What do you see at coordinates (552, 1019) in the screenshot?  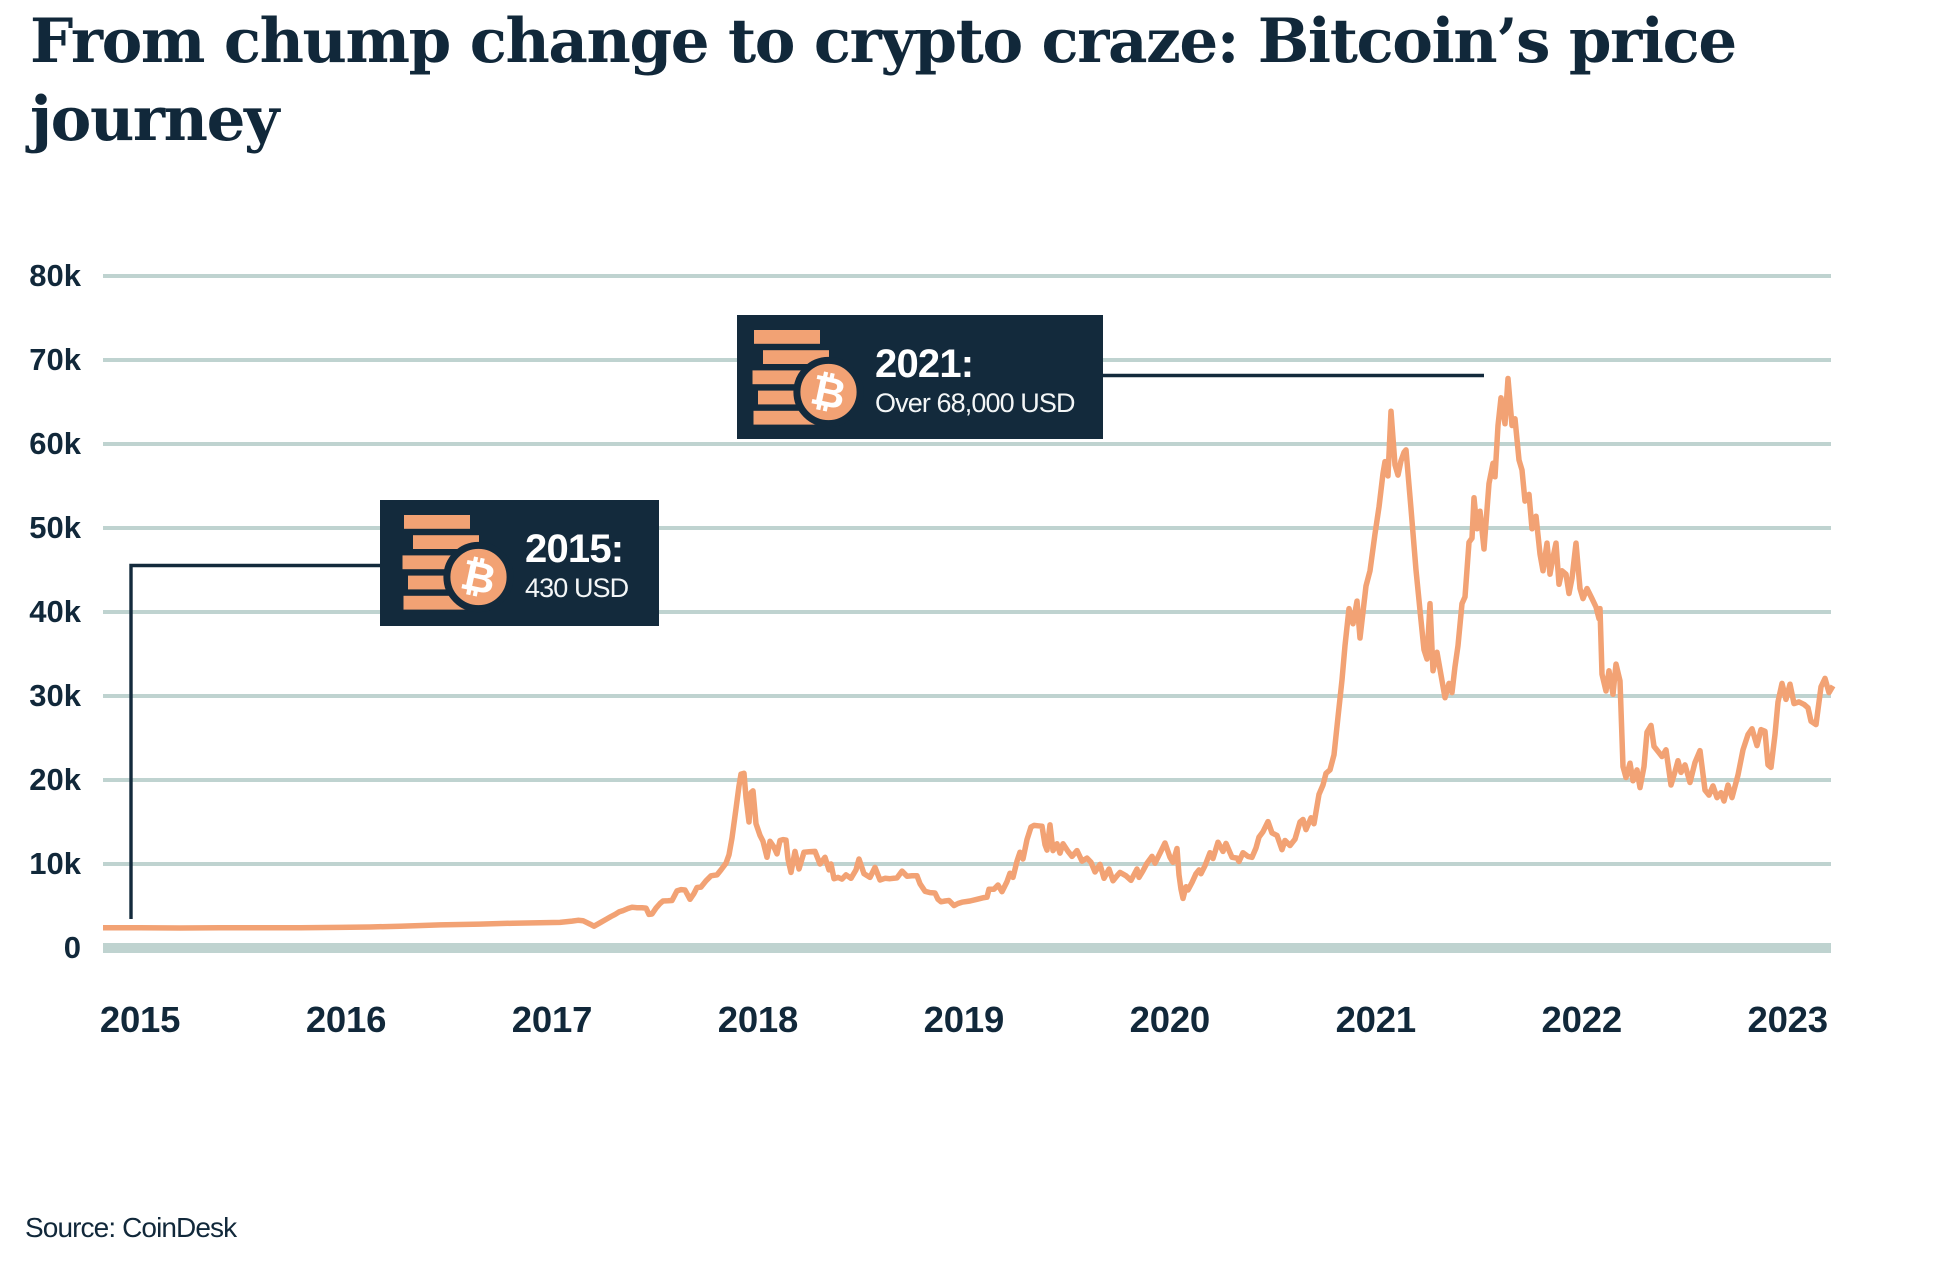 I see `x-tick-label-2017: 2017` at bounding box center [552, 1019].